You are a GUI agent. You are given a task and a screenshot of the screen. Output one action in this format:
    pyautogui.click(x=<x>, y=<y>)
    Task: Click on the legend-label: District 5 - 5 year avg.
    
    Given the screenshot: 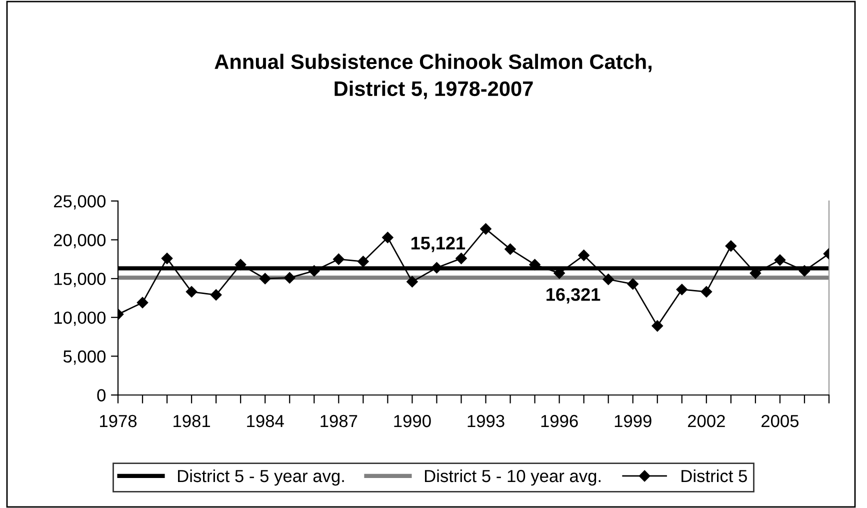 What is the action you would take?
    pyautogui.click(x=261, y=477)
    